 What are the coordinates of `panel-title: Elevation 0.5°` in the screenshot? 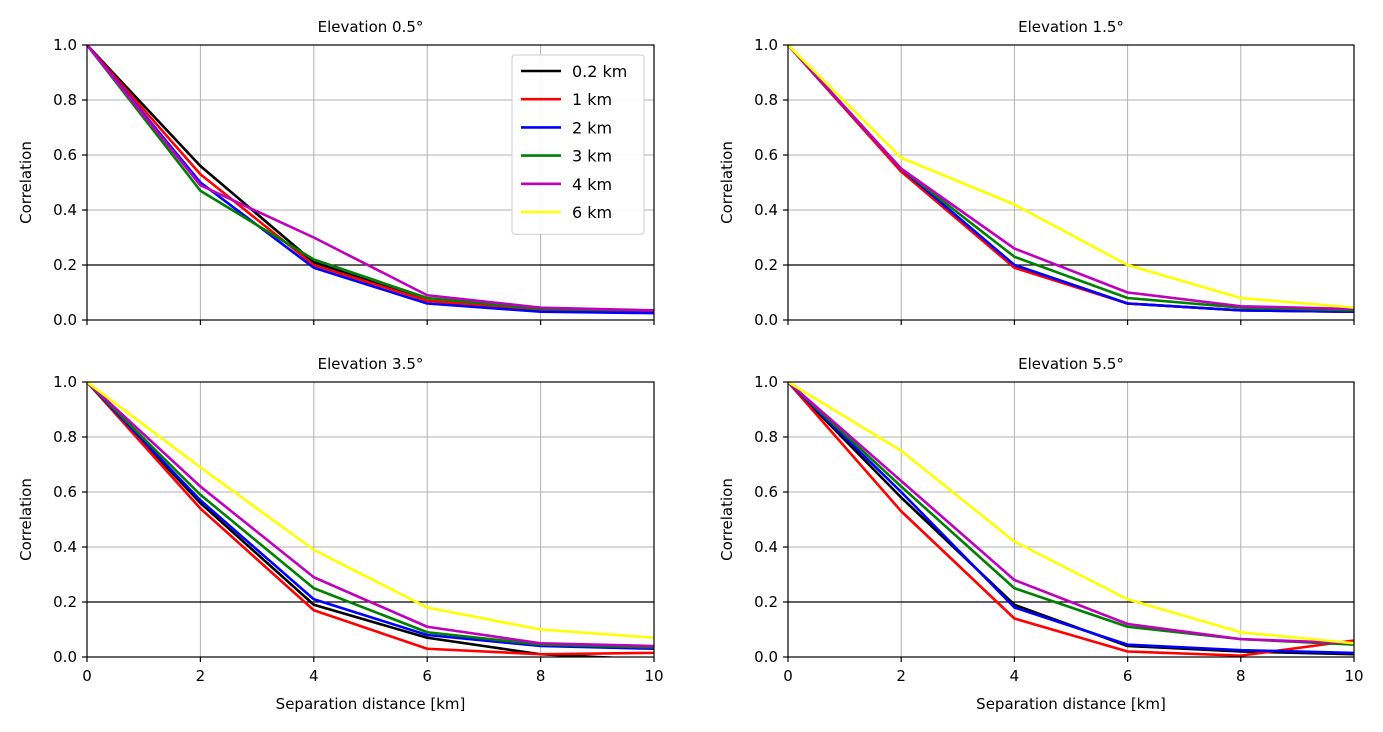 It's located at (371, 27).